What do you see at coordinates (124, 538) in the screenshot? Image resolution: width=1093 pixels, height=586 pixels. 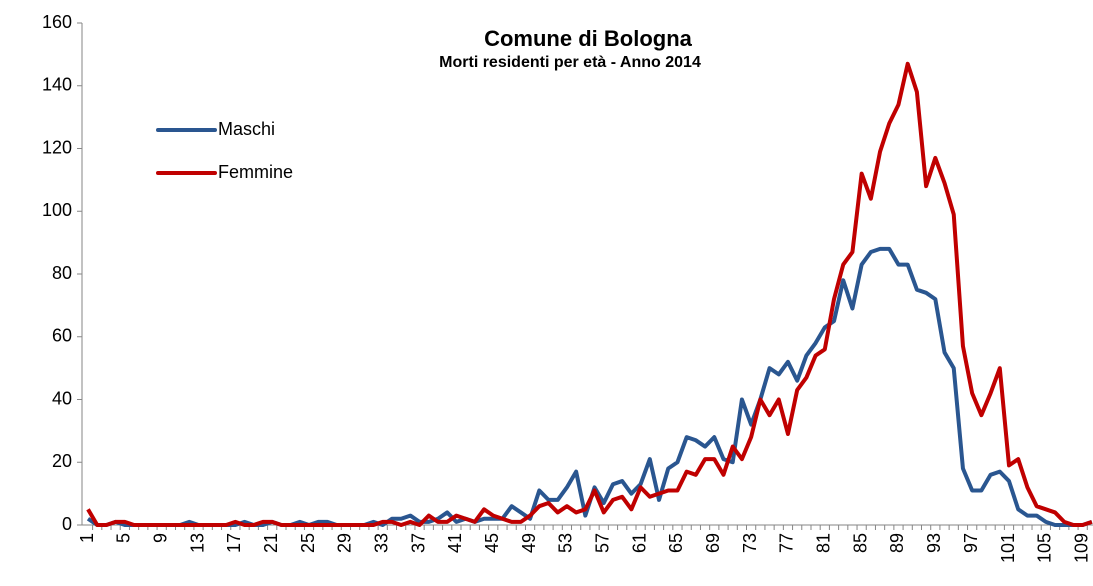 I see `x-tick-label: 5` at bounding box center [124, 538].